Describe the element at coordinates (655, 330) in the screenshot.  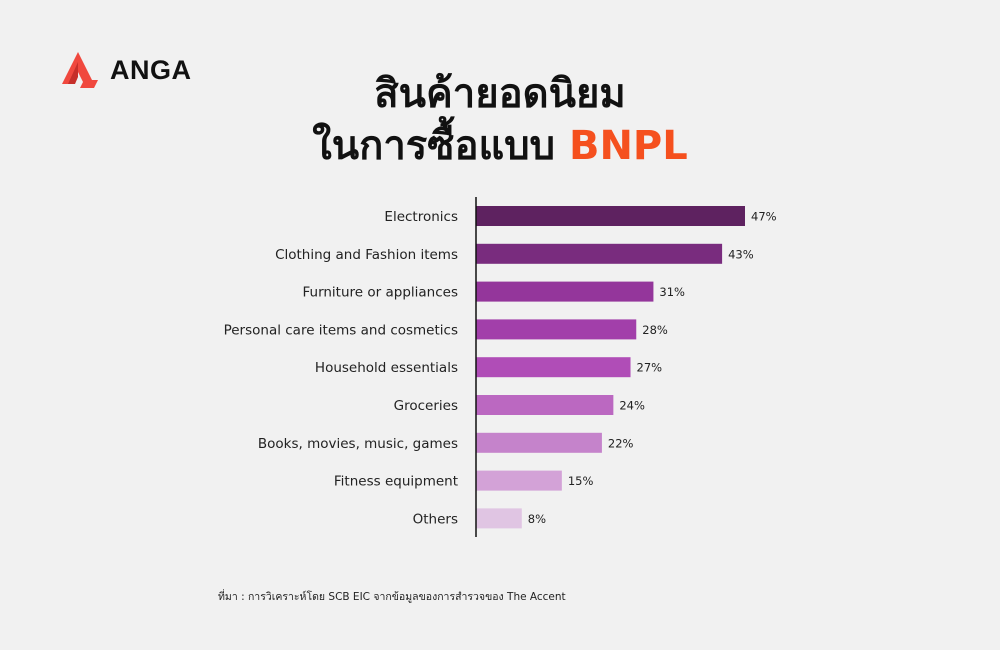
I see `value-label: 28%` at that location.